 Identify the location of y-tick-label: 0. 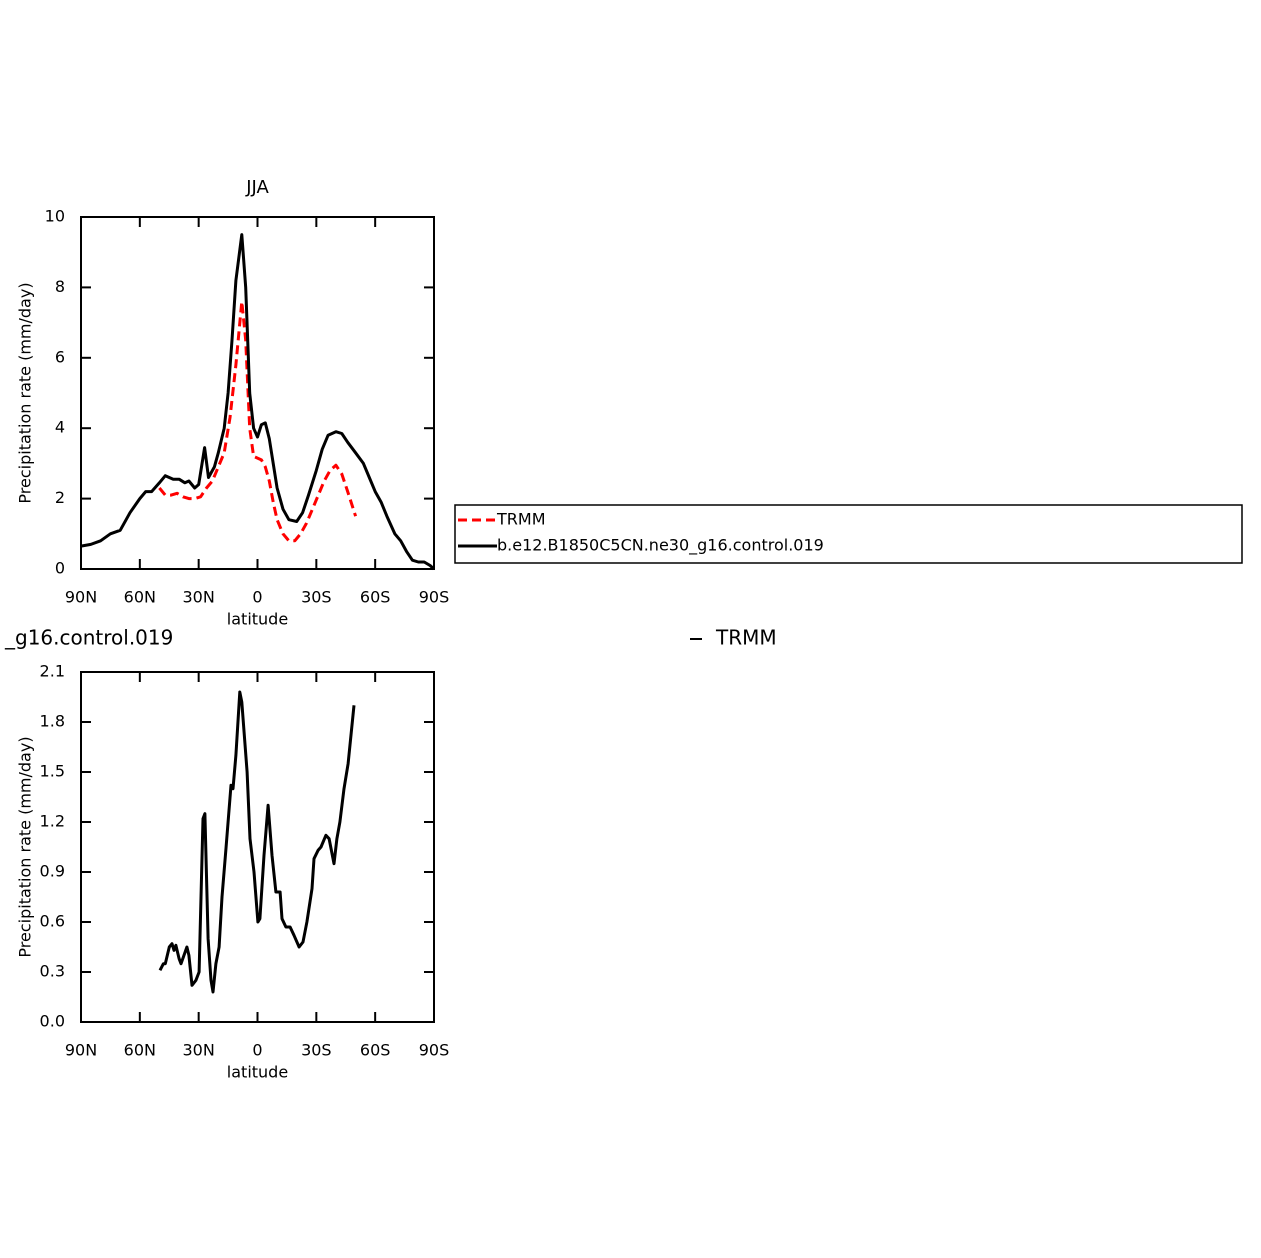
(60, 568).